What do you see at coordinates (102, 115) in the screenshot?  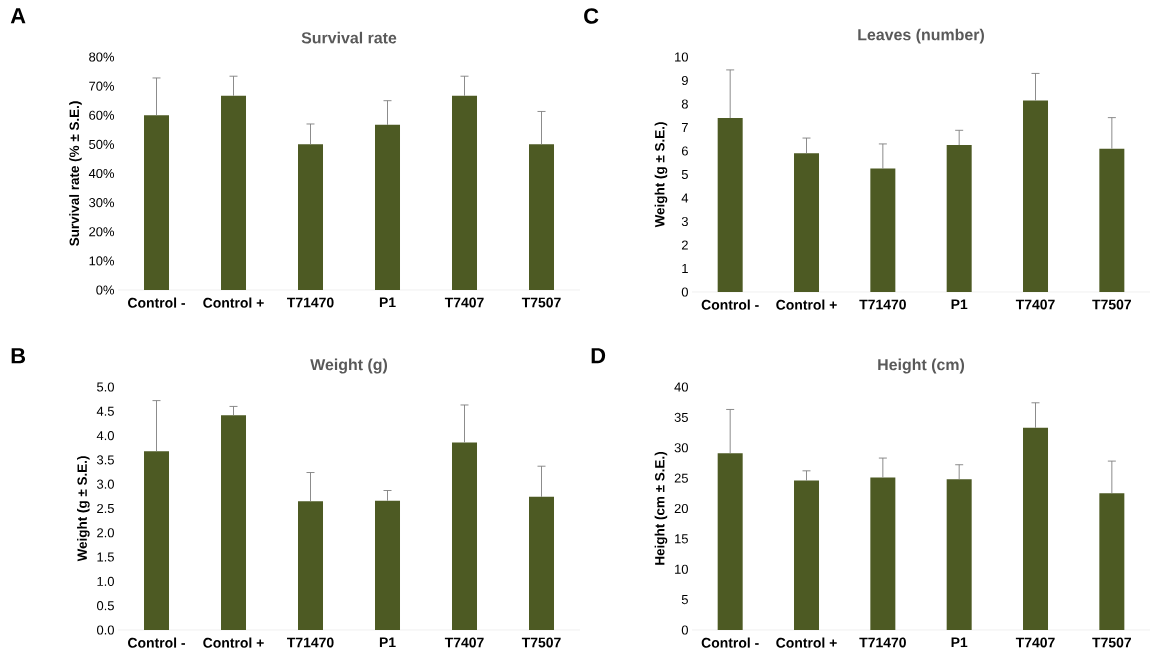 I see `y-tick-label: 60%` at bounding box center [102, 115].